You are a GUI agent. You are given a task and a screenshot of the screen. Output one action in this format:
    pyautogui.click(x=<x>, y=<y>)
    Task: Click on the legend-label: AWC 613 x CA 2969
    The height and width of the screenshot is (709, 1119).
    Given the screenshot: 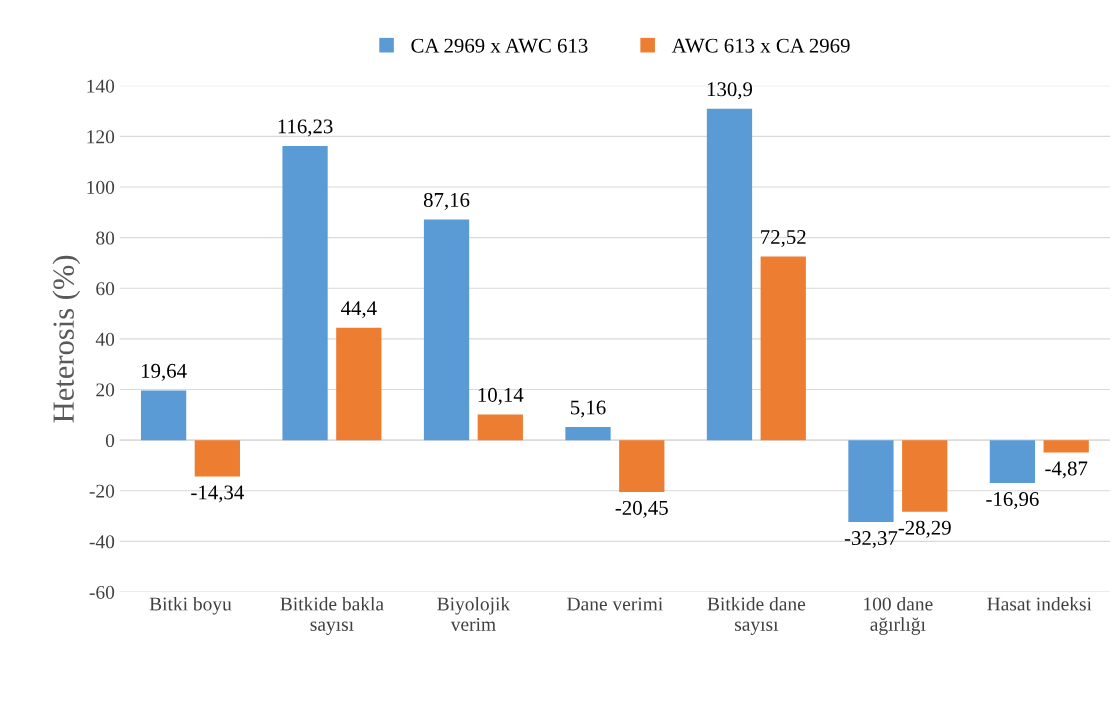 What is the action you would take?
    pyautogui.click(x=760, y=45)
    